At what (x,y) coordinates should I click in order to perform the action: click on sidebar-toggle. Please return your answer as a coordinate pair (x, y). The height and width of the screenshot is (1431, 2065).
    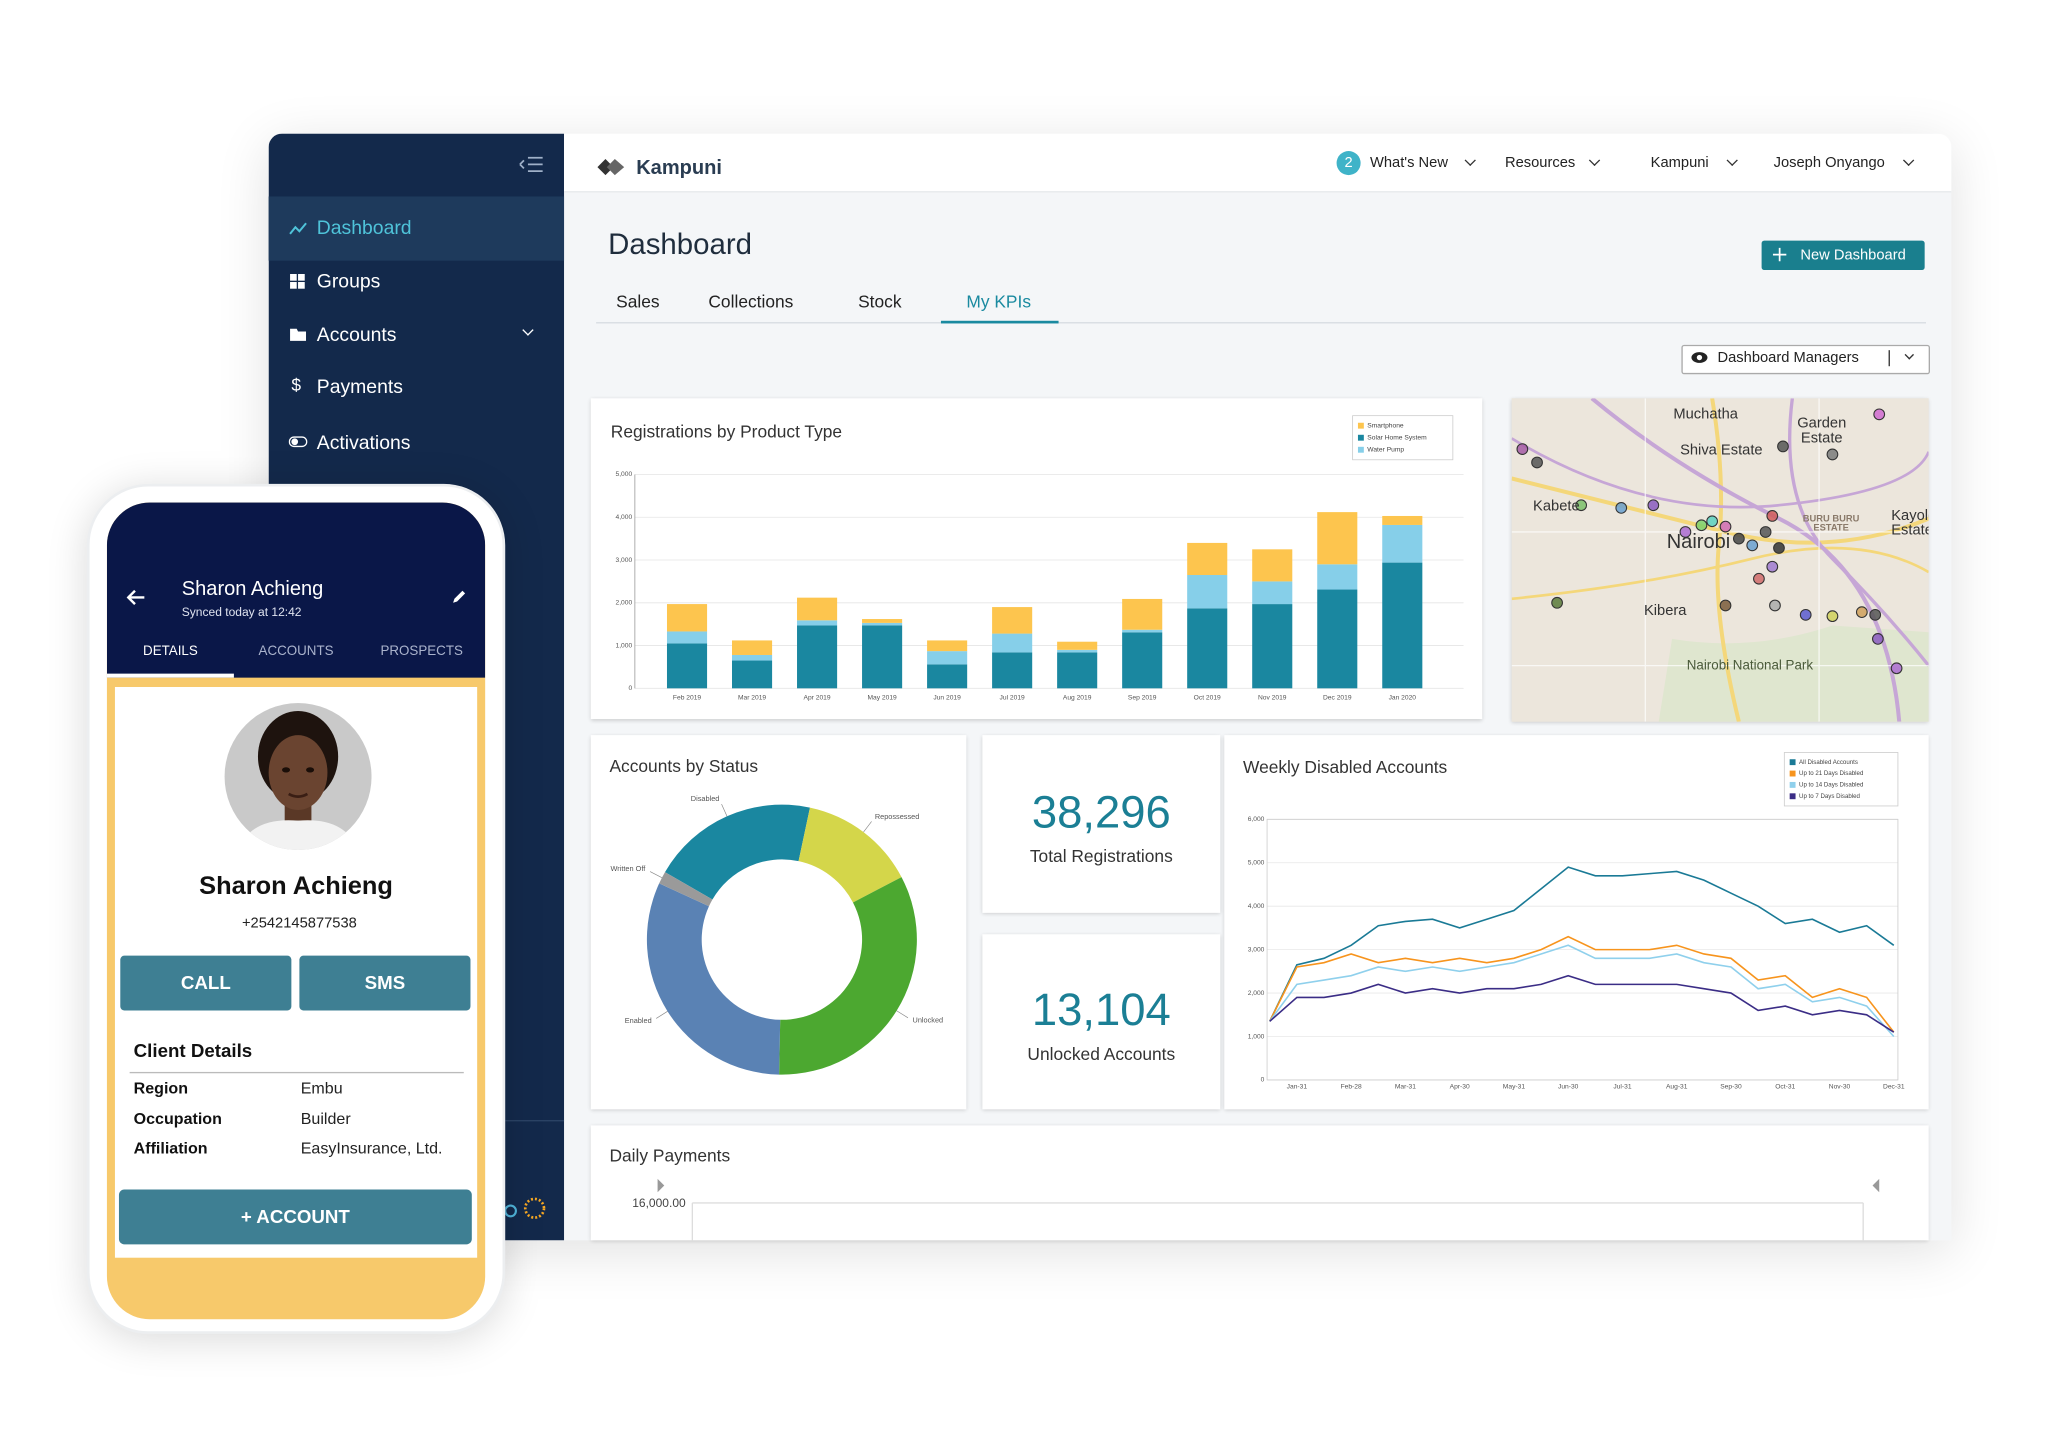
    Looking at the image, I should click on (530, 164).